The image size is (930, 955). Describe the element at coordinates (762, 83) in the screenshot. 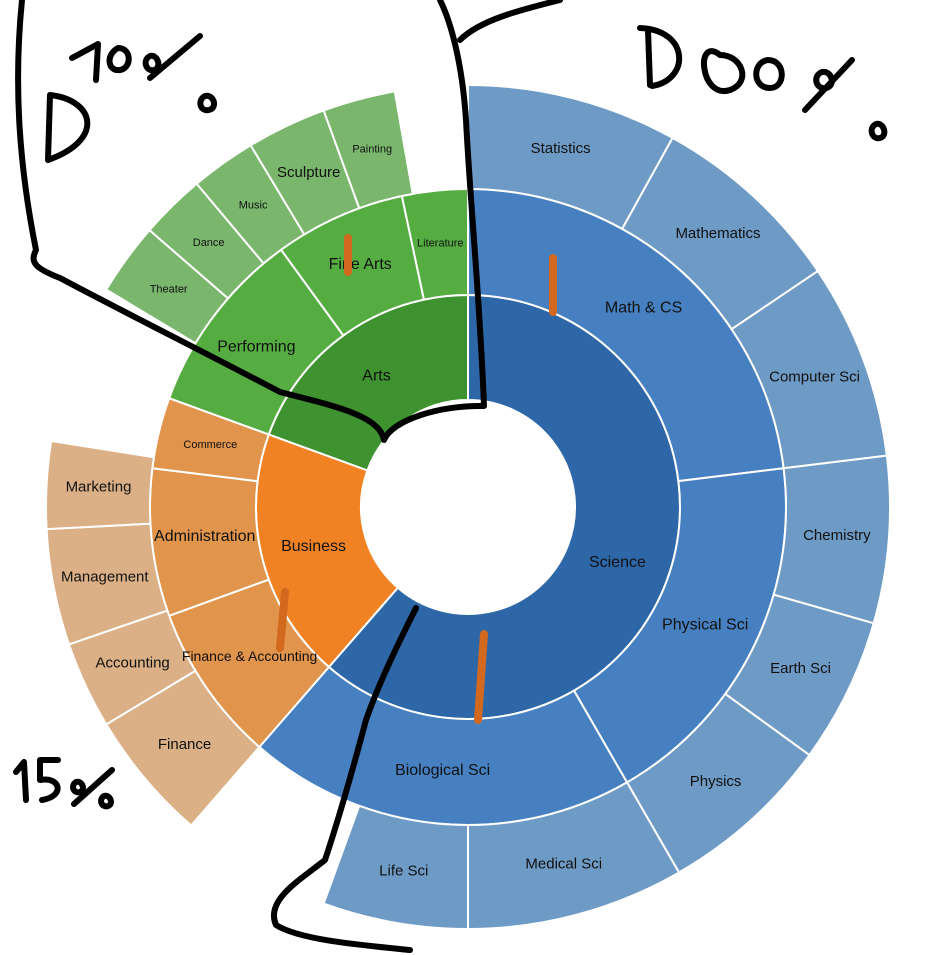

I see `annotation-top-right` at that location.